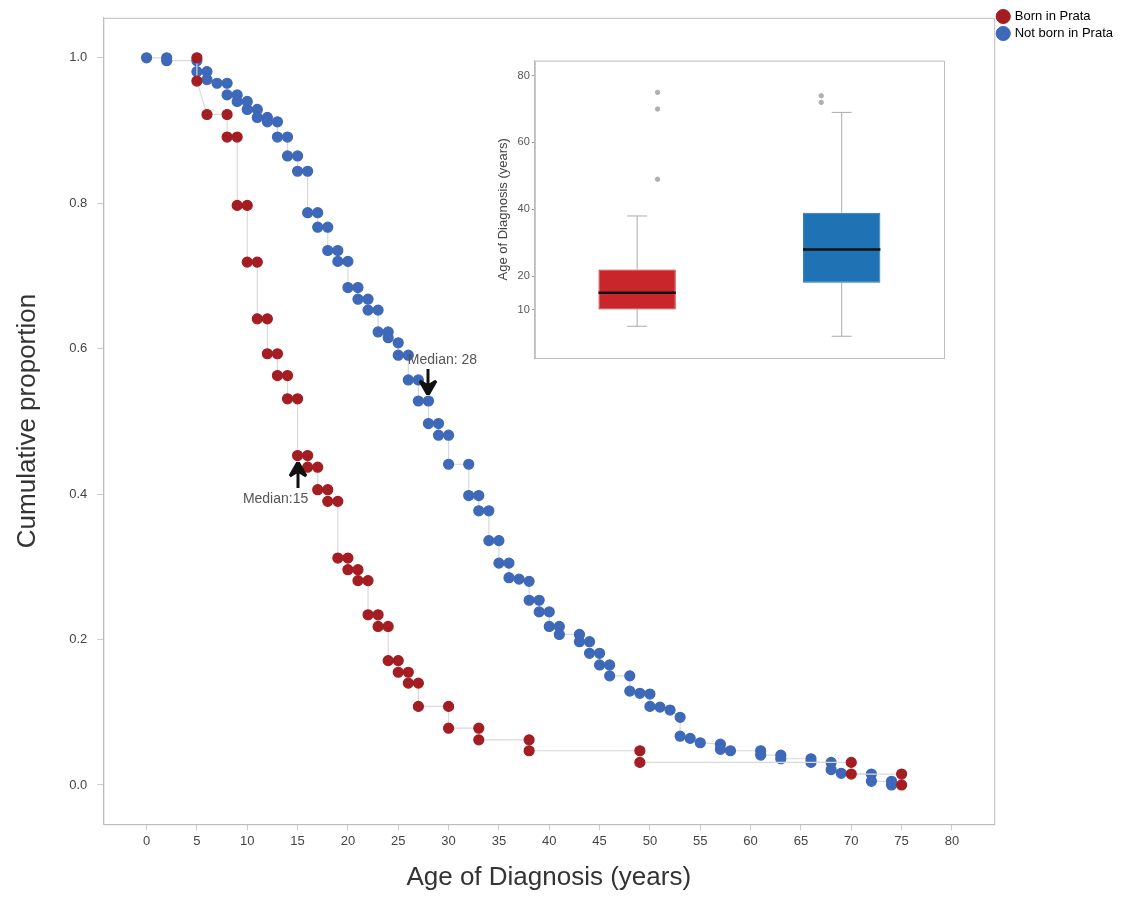  Describe the element at coordinates (851, 840) in the screenshot. I see `x-tick-label: 70` at that location.